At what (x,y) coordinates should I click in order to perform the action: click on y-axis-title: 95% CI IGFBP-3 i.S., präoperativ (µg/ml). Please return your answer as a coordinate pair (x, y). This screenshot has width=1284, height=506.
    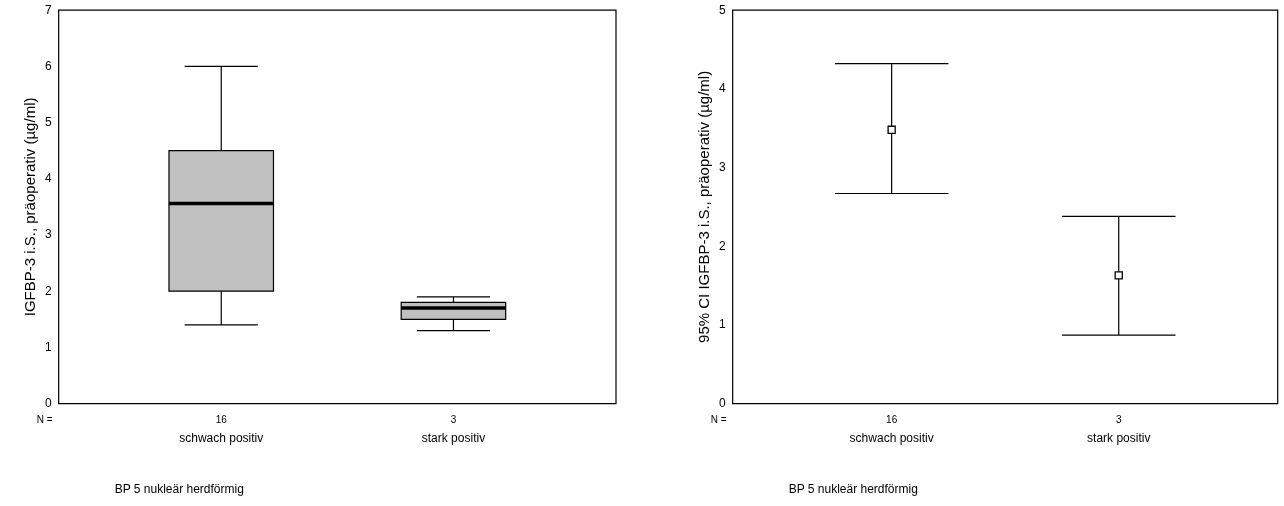
    Looking at the image, I should click on (704, 206).